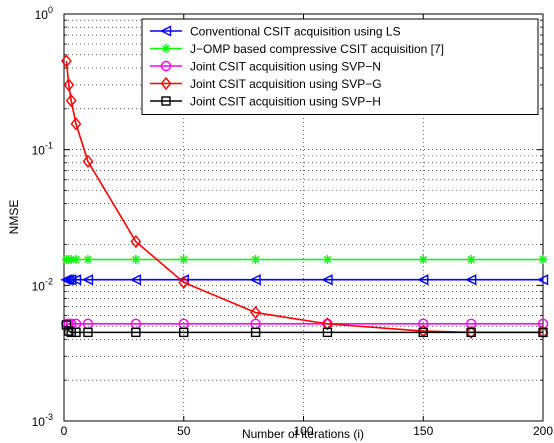 This screenshot has height=443, width=554. Describe the element at coordinates (285, 67) in the screenshot. I see `legend-label: Joint CSIT acquisition using SVP−N` at that location.